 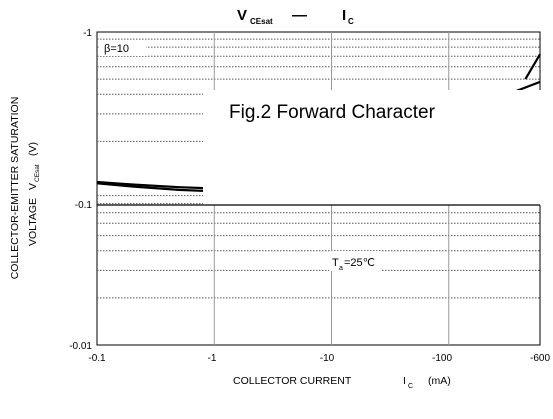 What do you see at coordinates (299, 15) in the screenshot?
I see `header-dash: —` at bounding box center [299, 15].